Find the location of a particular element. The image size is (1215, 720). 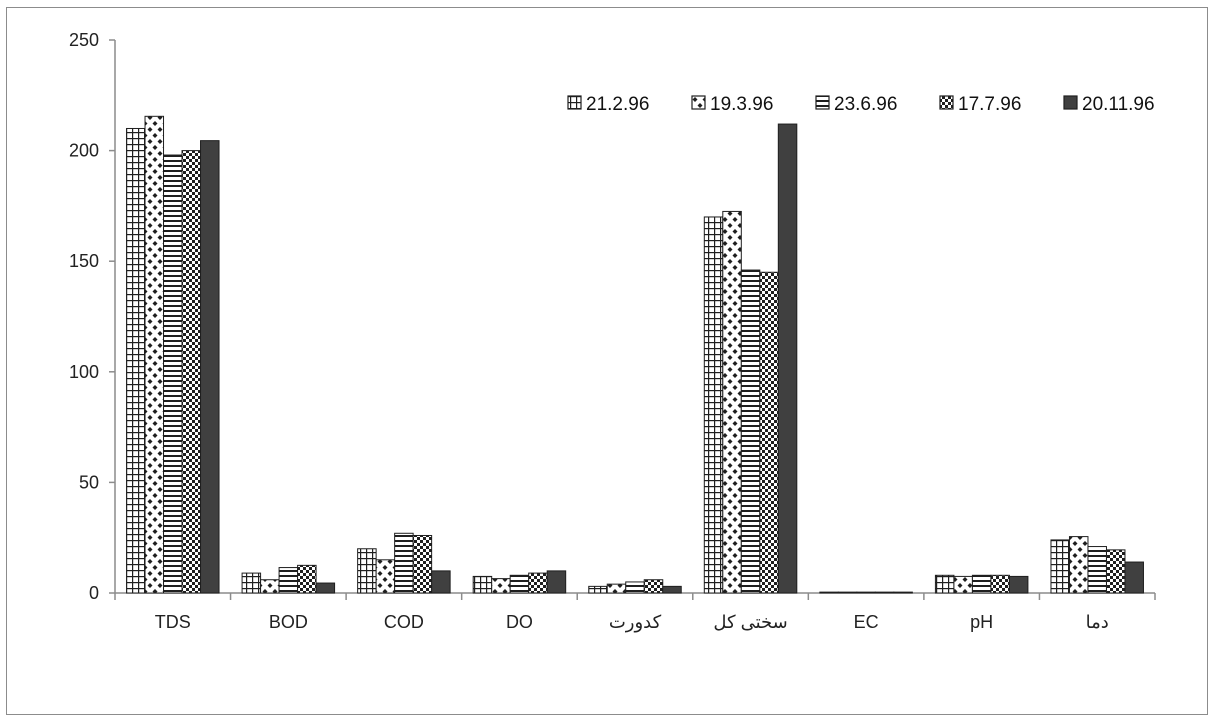

legend-item: 19.3.96 is located at coordinates (732, 104).